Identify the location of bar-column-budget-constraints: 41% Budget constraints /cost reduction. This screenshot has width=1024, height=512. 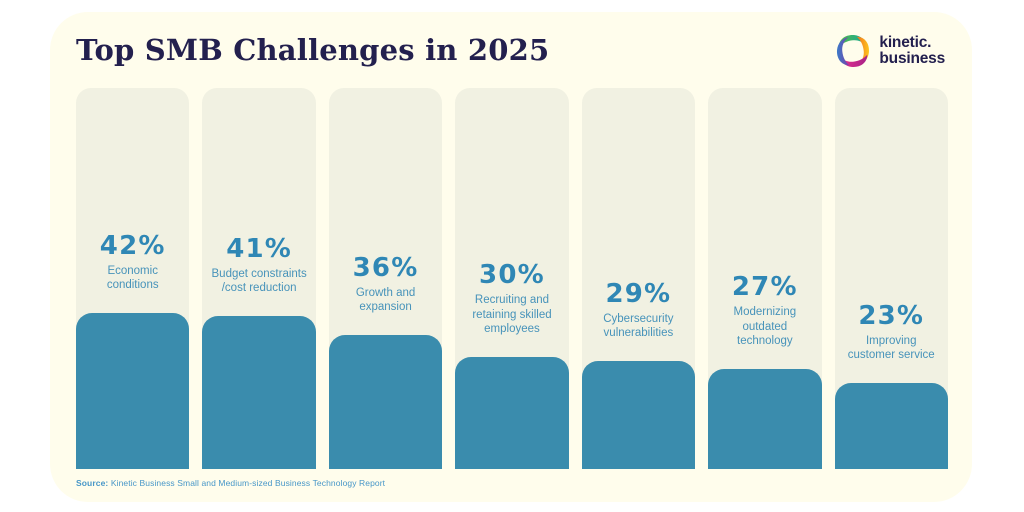
(259, 278).